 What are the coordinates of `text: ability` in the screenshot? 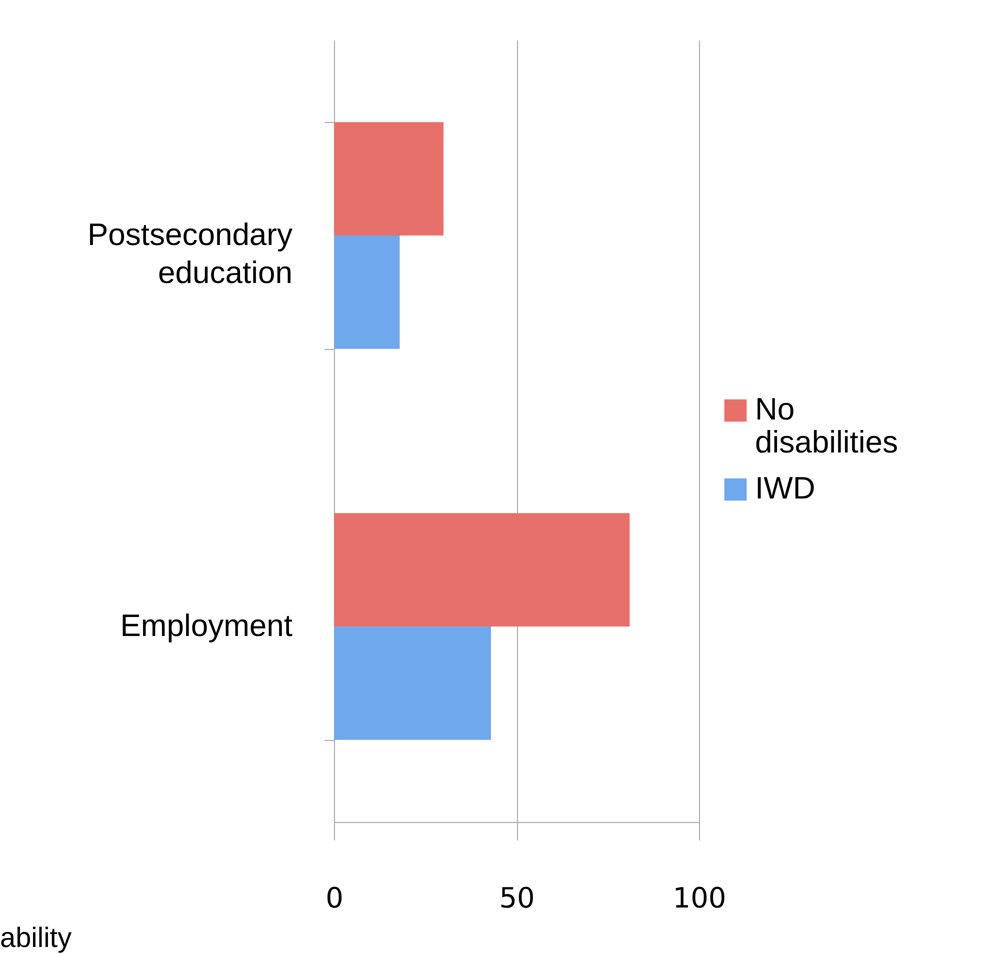 It's located at (36, 938).